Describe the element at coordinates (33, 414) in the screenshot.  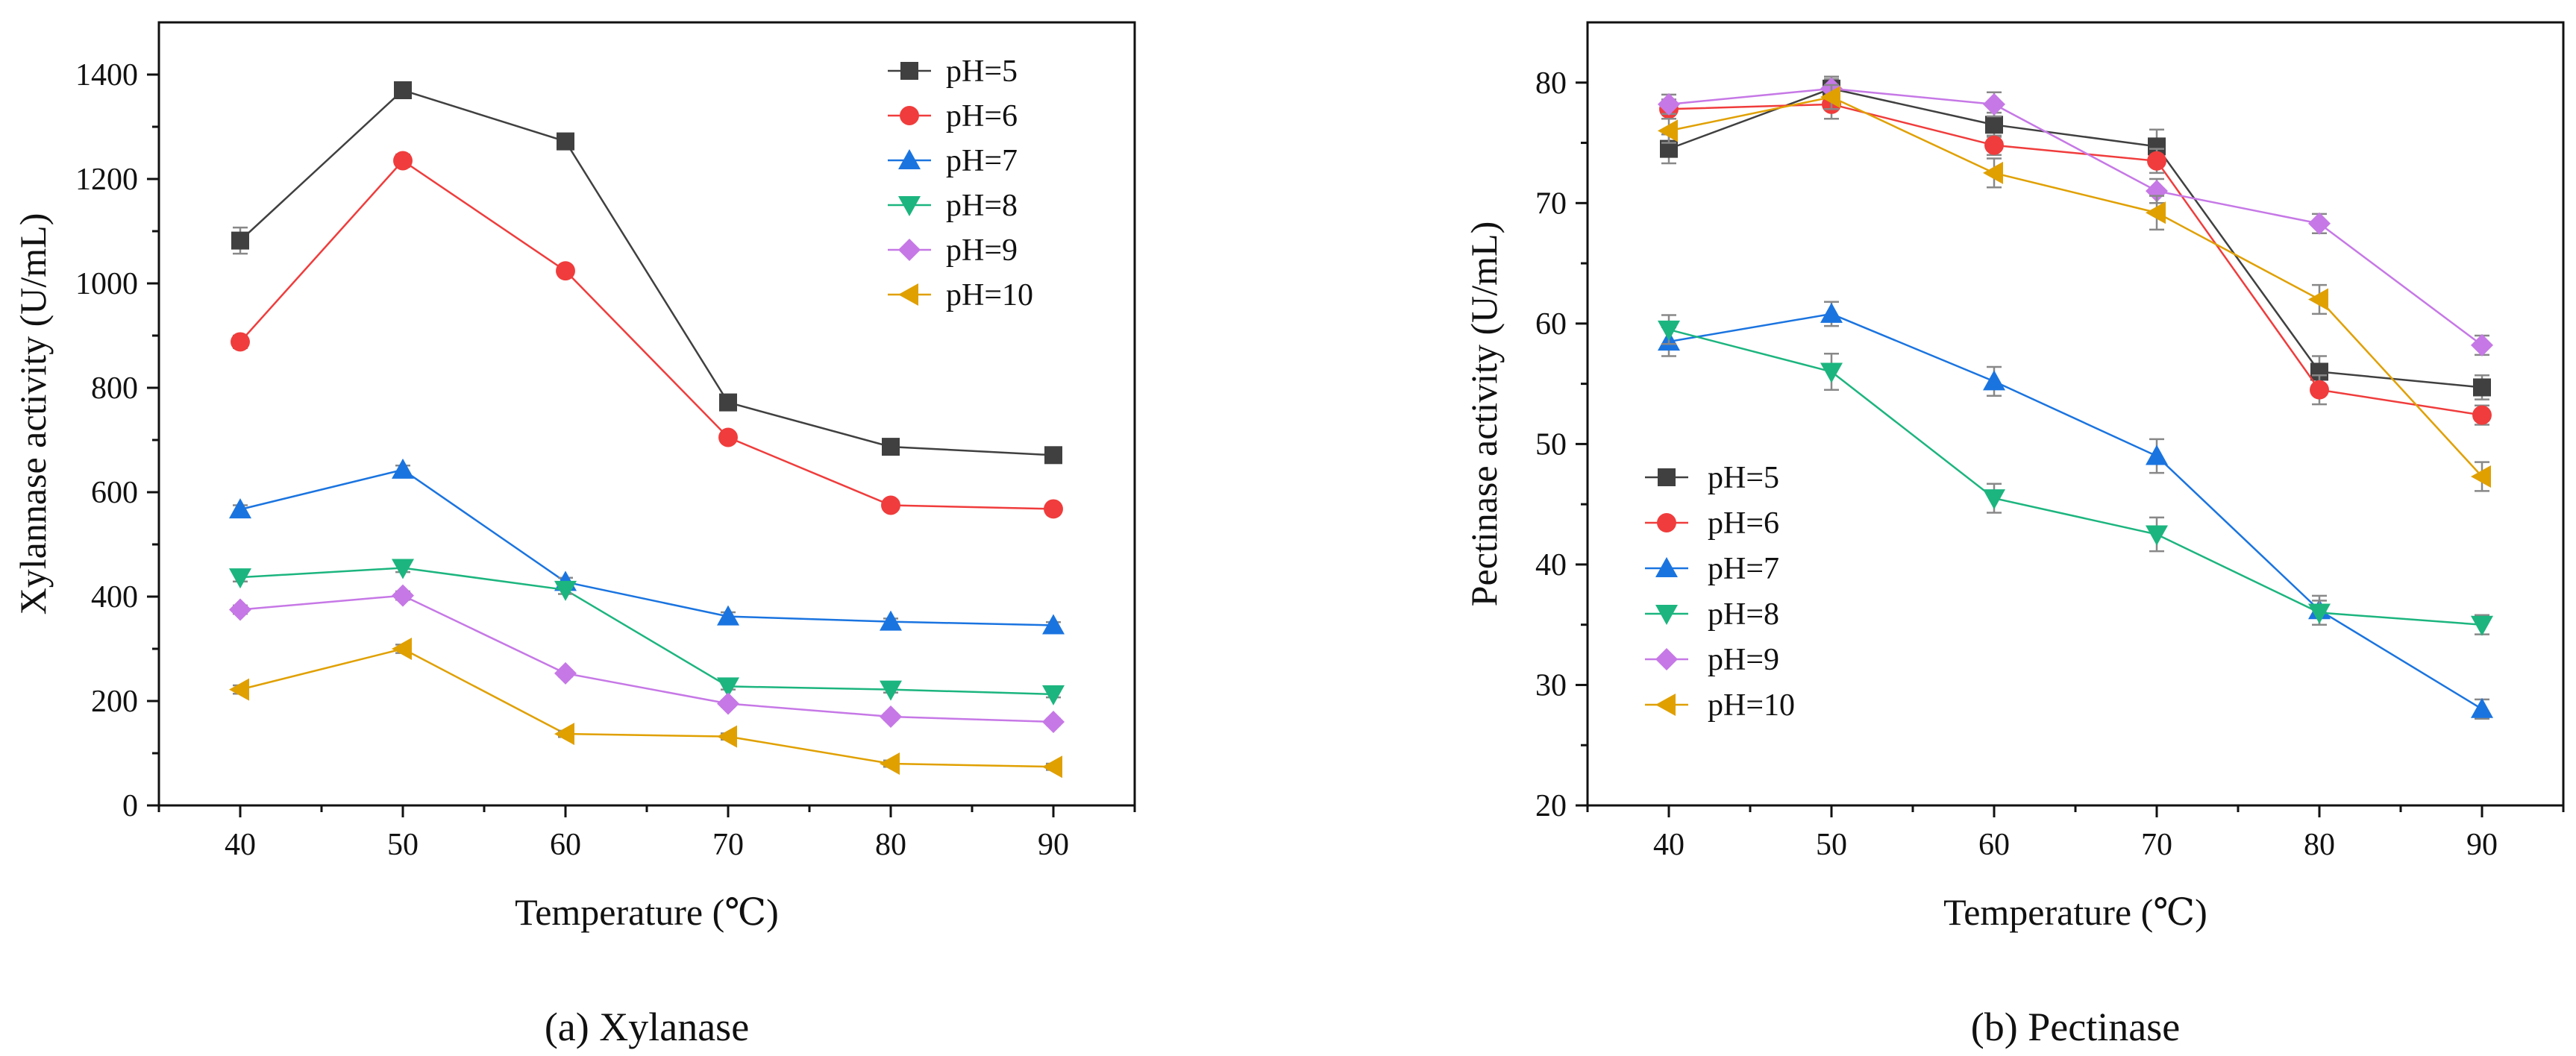
I see `y-axis-label: Xylannase activity (U/mL)` at that location.